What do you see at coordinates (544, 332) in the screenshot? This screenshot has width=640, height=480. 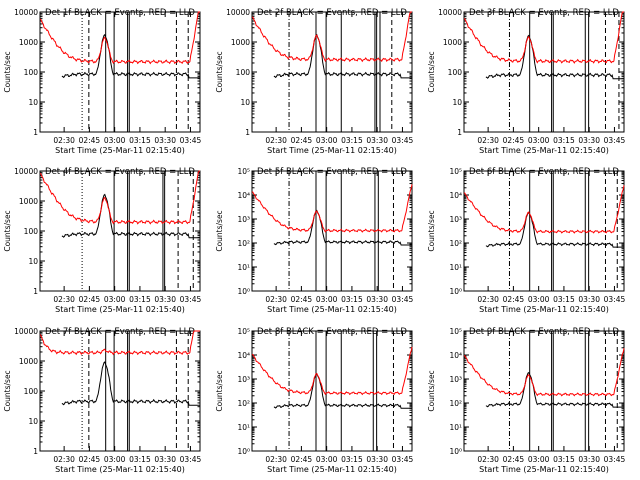 I see `panel-title: Det 9f BLACK = Events, RED = LLD` at bounding box center [544, 332].